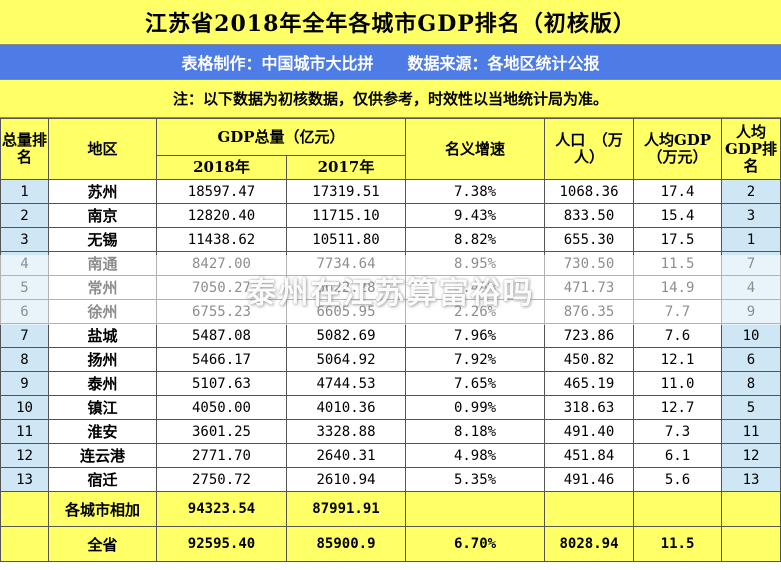 This screenshot has height=570, width=781. Describe the element at coordinates (102, 191) in the screenshot. I see `city-cell: 苏州` at that location.